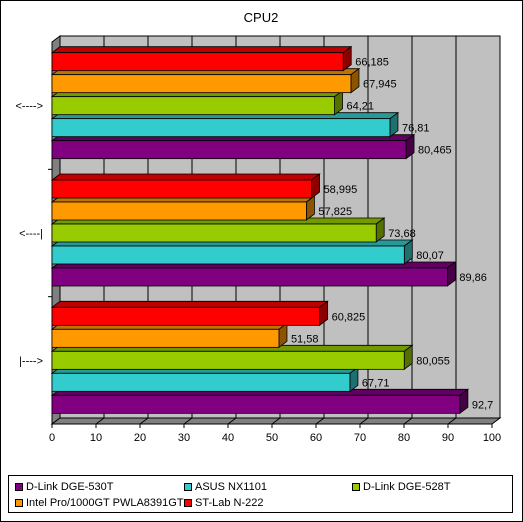 The height and width of the screenshot is (522, 523). Describe the element at coordinates (305, 339) in the screenshot. I see `bar-value-label: 51,58` at that location.